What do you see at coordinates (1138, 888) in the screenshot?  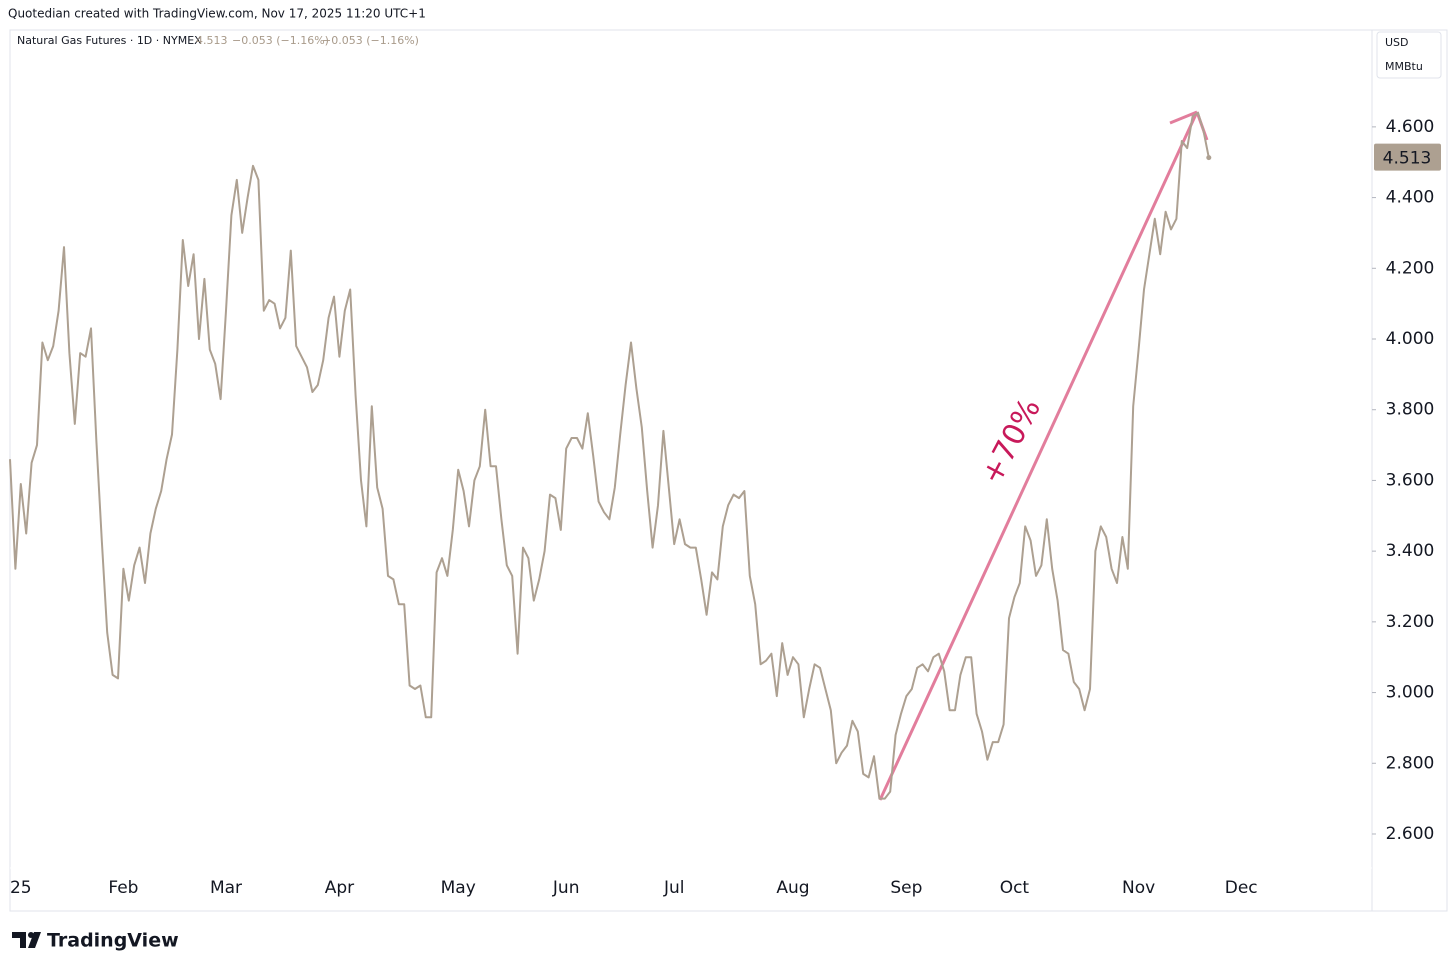 I see `x-tick-label: Nov` at bounding box center [1138, 888].